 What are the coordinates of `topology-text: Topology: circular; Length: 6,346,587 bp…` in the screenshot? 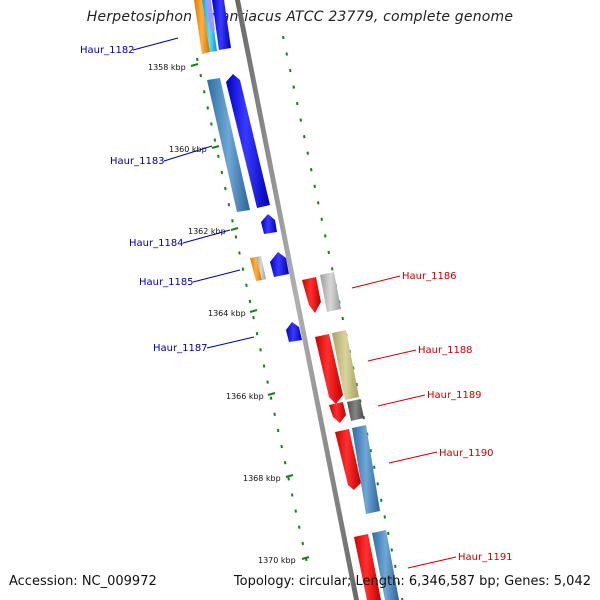 It's located at (412, 581).